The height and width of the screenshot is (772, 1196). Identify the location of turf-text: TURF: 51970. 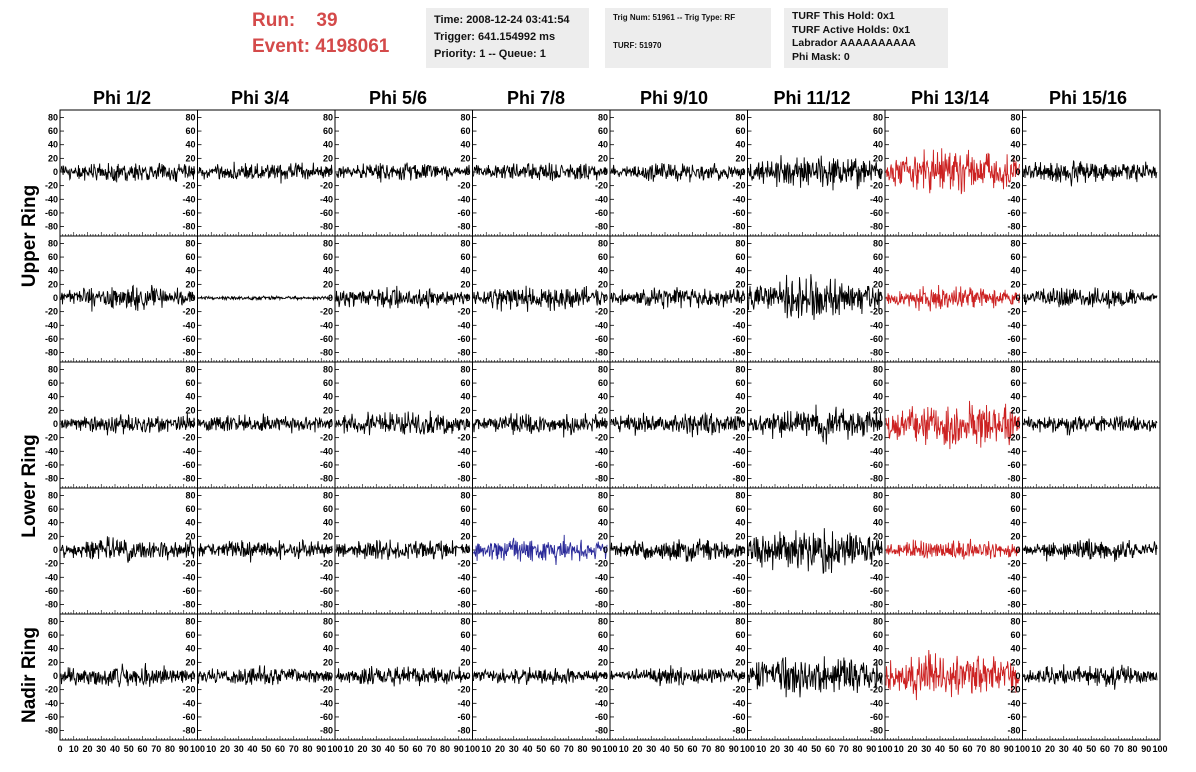
(637, 45).